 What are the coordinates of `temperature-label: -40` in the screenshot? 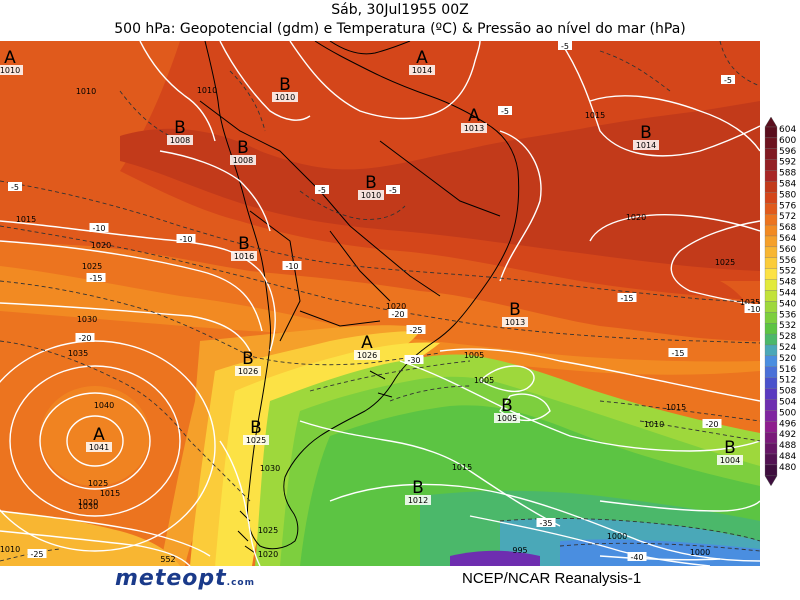 It's located at (636, 557).